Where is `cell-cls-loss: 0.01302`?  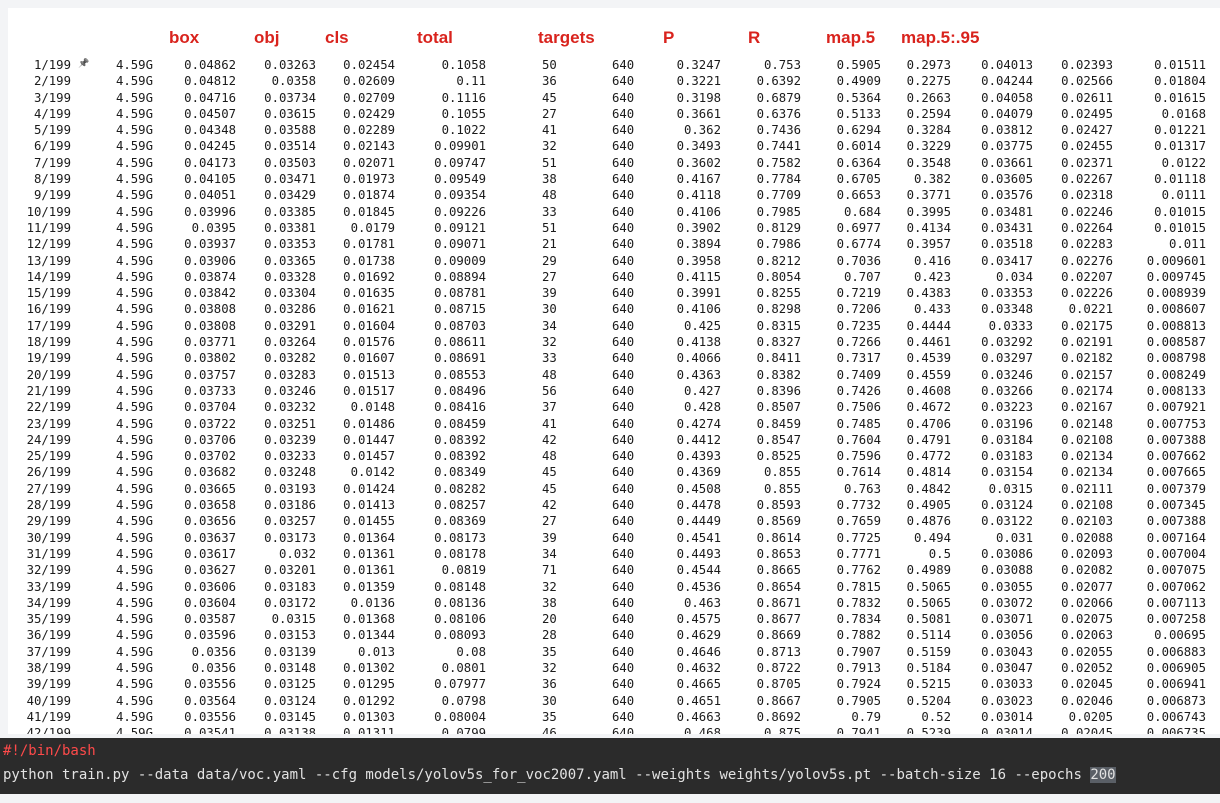
cell-cls-loss: 0.01302 is located at coordinates (369, 667).